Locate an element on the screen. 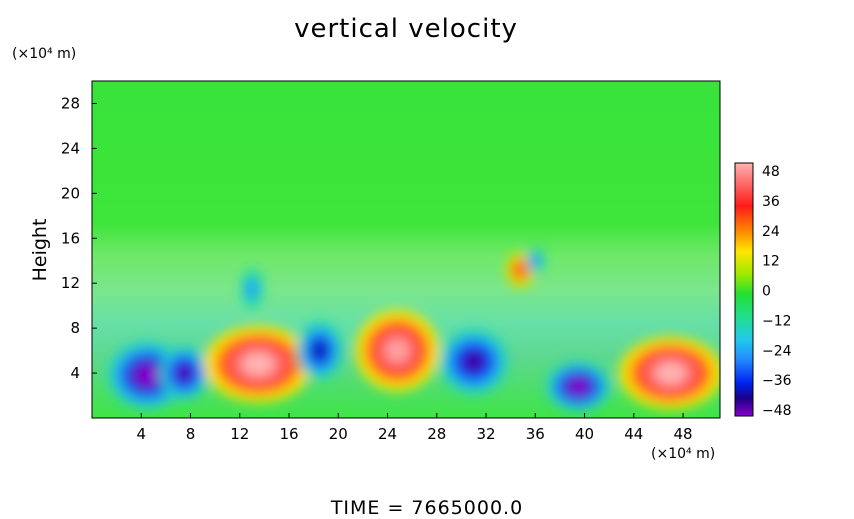 The image size is (854, 519). y-tick-label: 28 is located at coordinates (70, 103).